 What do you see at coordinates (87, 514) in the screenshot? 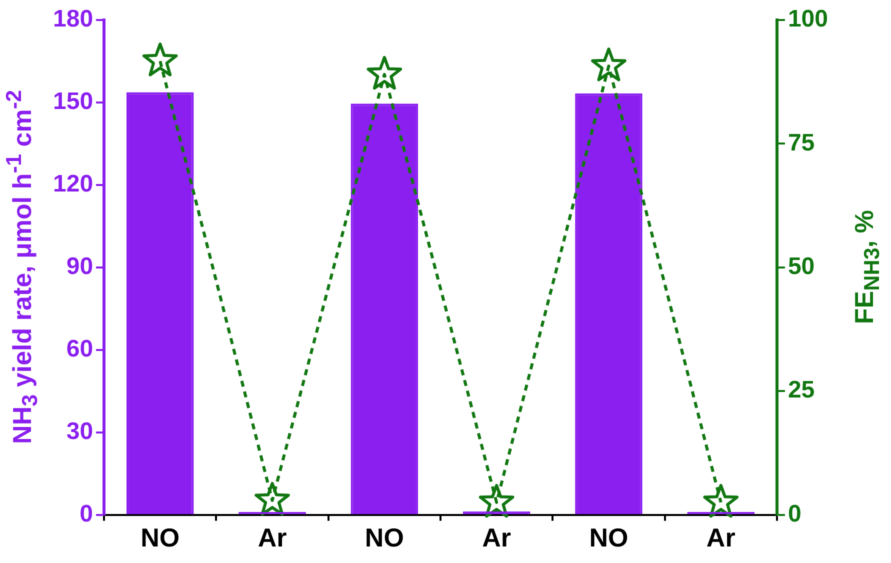
I see `y-tick-label: 0` at bounding box center [87, 514].